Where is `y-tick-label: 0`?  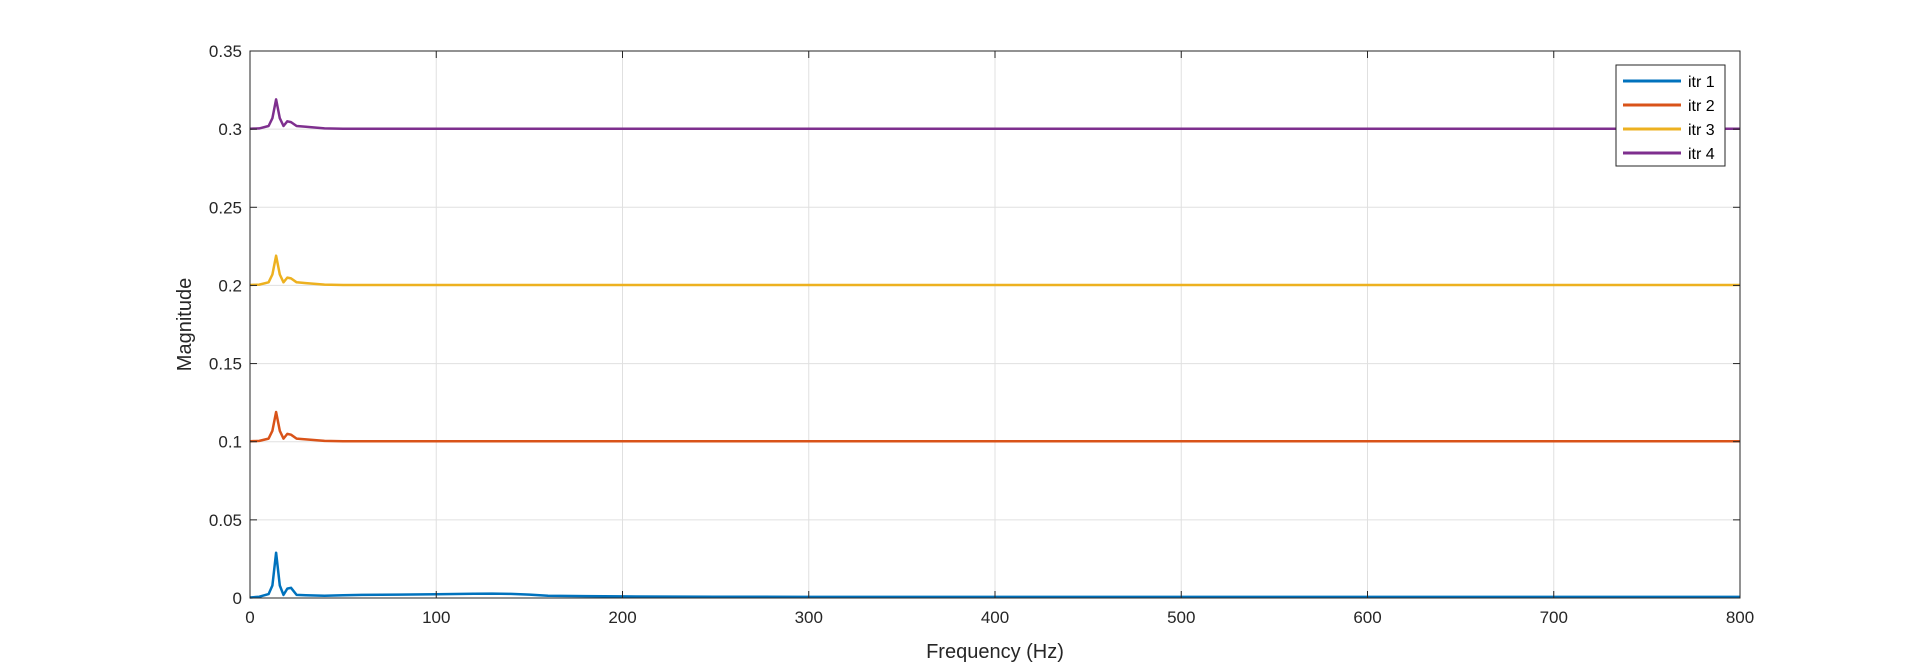
y-tick-label: 0 is located at coordinates (237, 598).